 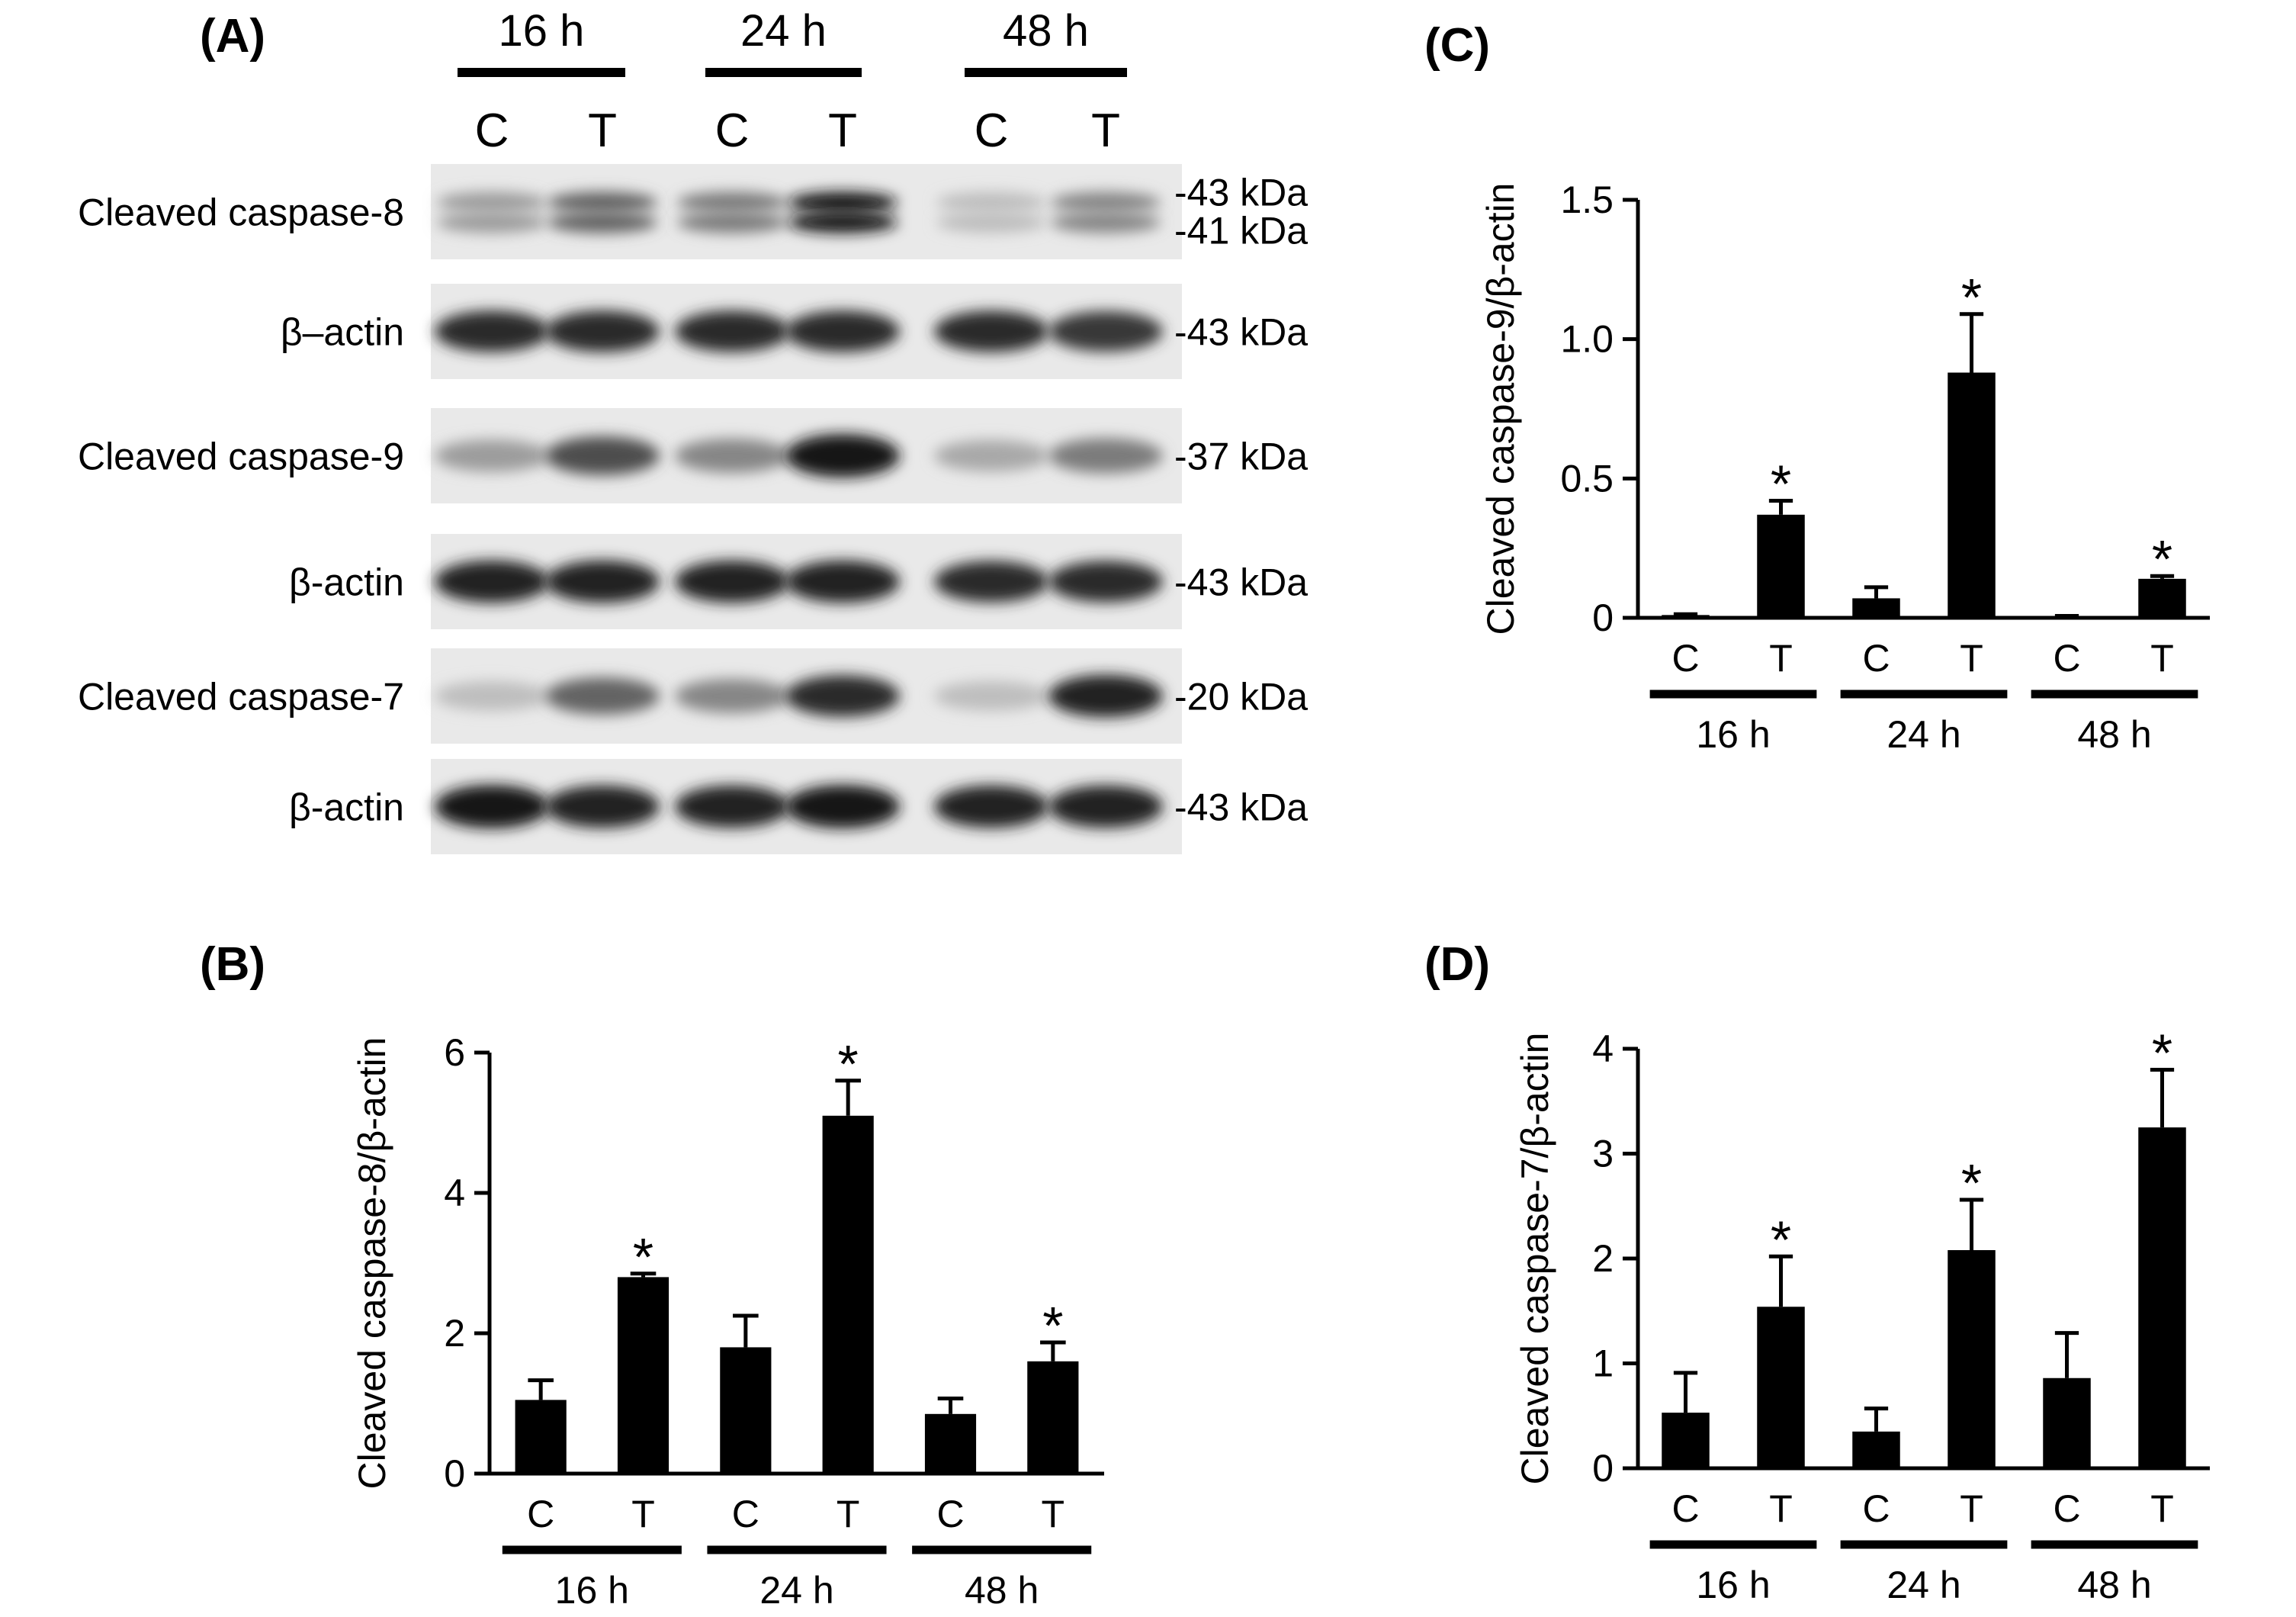 I want to click on panel-label-a: (A), so click(x=232, y=36).